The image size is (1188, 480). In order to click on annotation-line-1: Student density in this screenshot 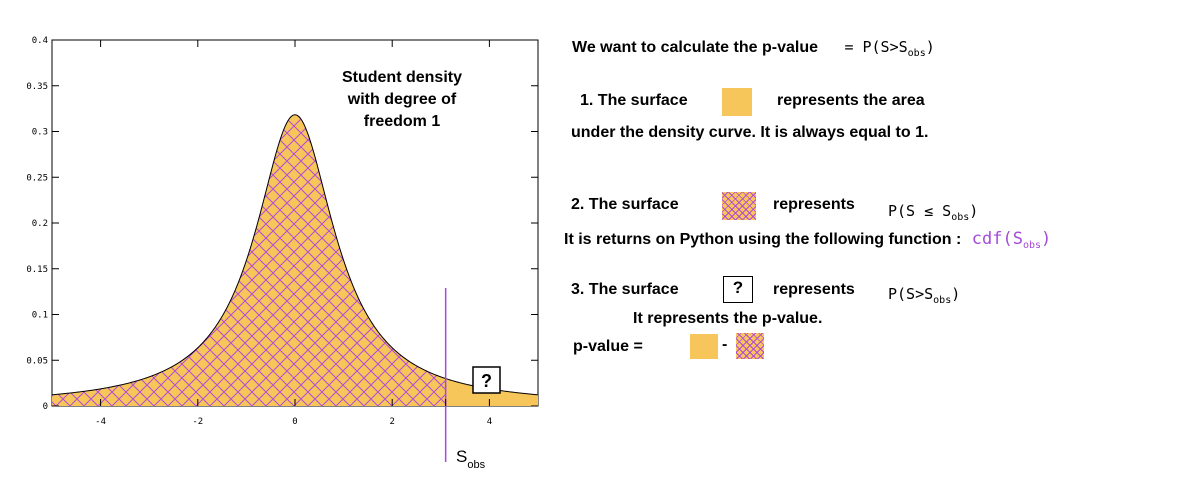, I will do `click(402, 77)`.